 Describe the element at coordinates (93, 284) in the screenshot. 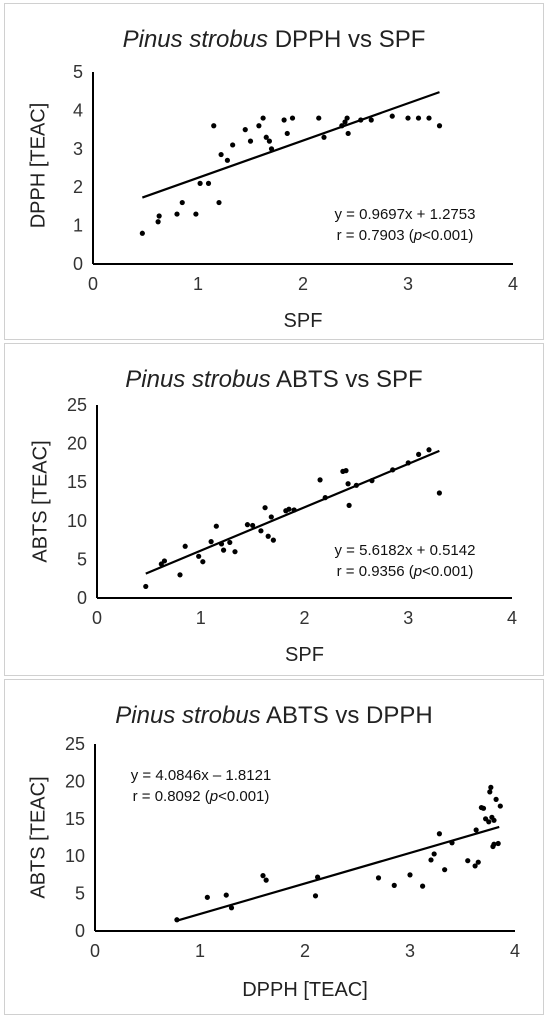

I see `x-tick-label: 0` at that location.